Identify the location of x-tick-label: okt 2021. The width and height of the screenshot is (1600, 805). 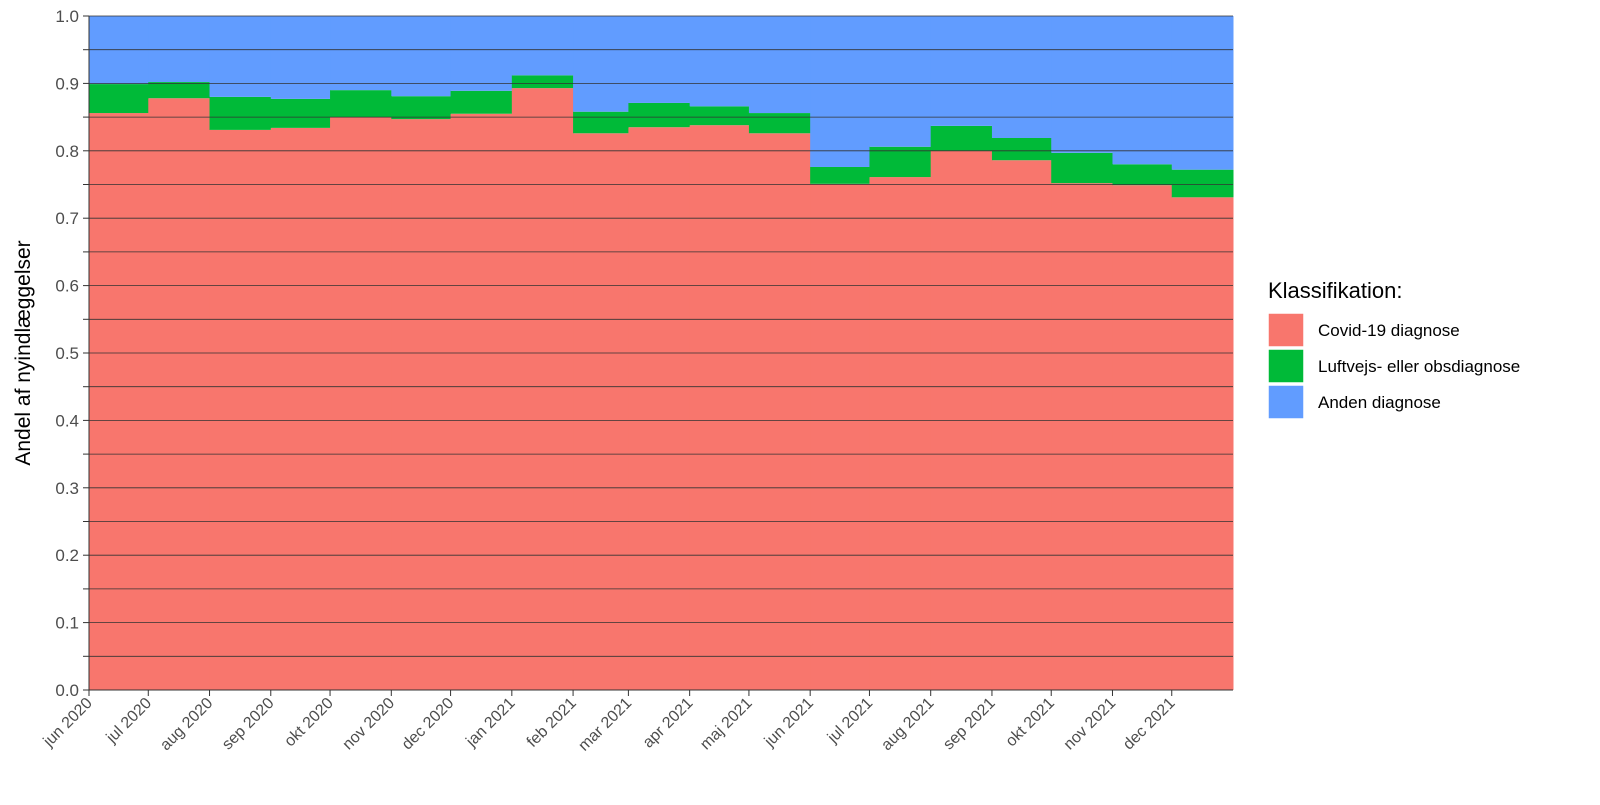
(1030, 722).